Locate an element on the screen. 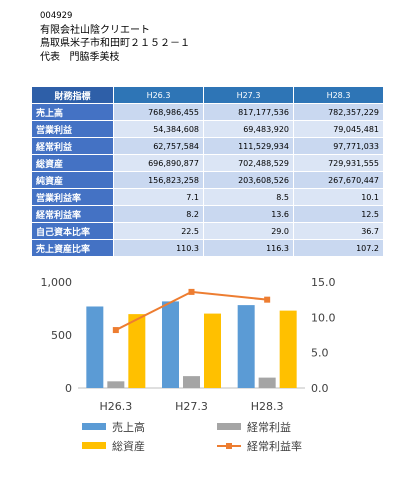  table-cell: 8.5 is located at coordinates (248, 197).